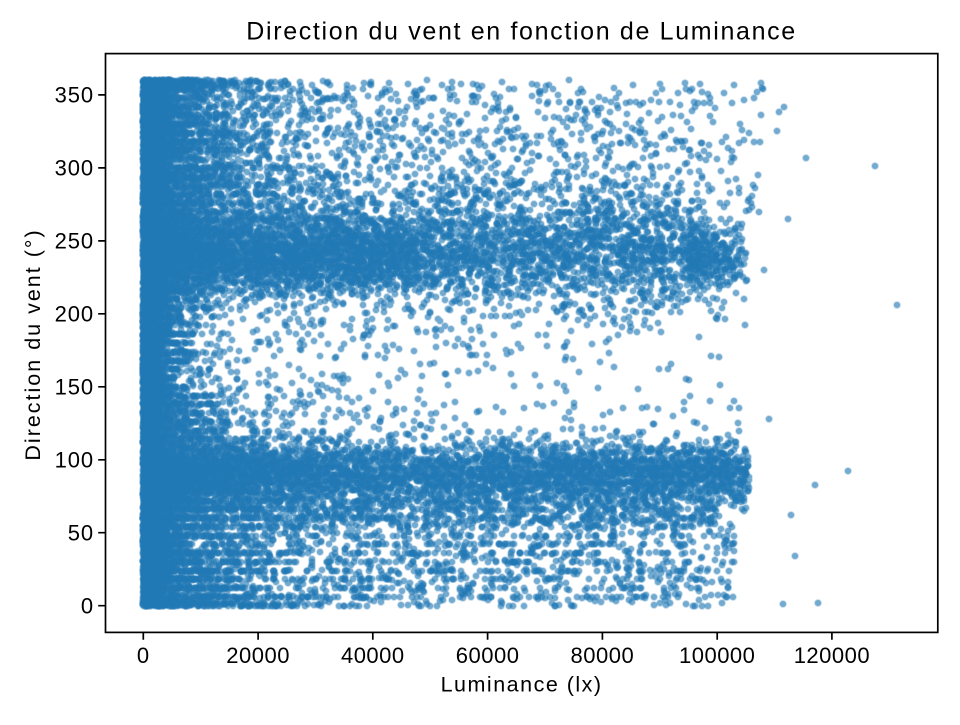 The image size is (960, 725). Describe the element at coordinates (373, 655) in the screenshot. I see `svg-text: 40000` at that location.